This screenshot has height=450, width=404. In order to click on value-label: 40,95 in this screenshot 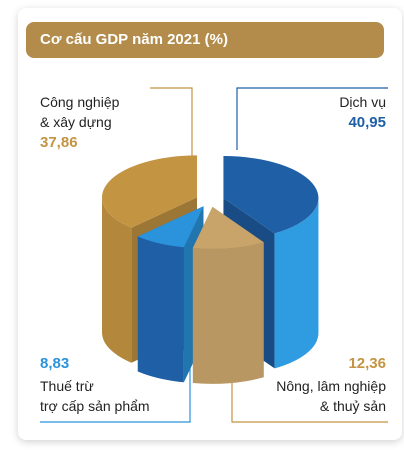, I will do `click(367, 122)`.